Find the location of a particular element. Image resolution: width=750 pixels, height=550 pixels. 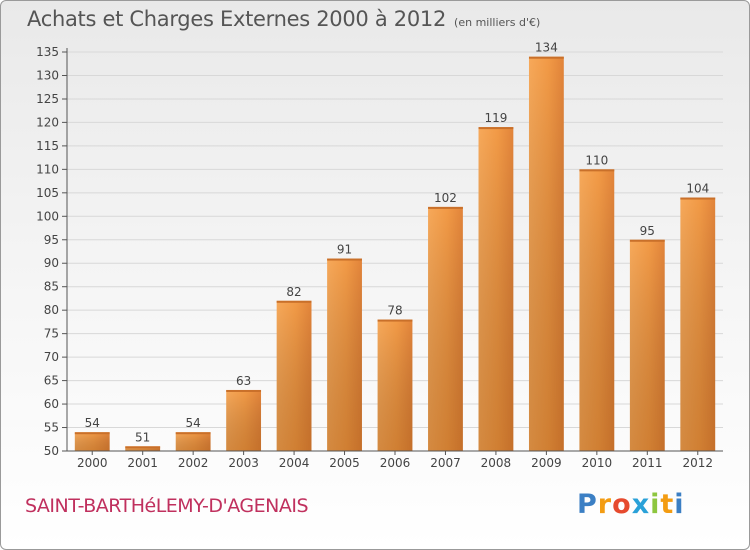

x-tick-label: 2001 is located at coordinates (142, 463).